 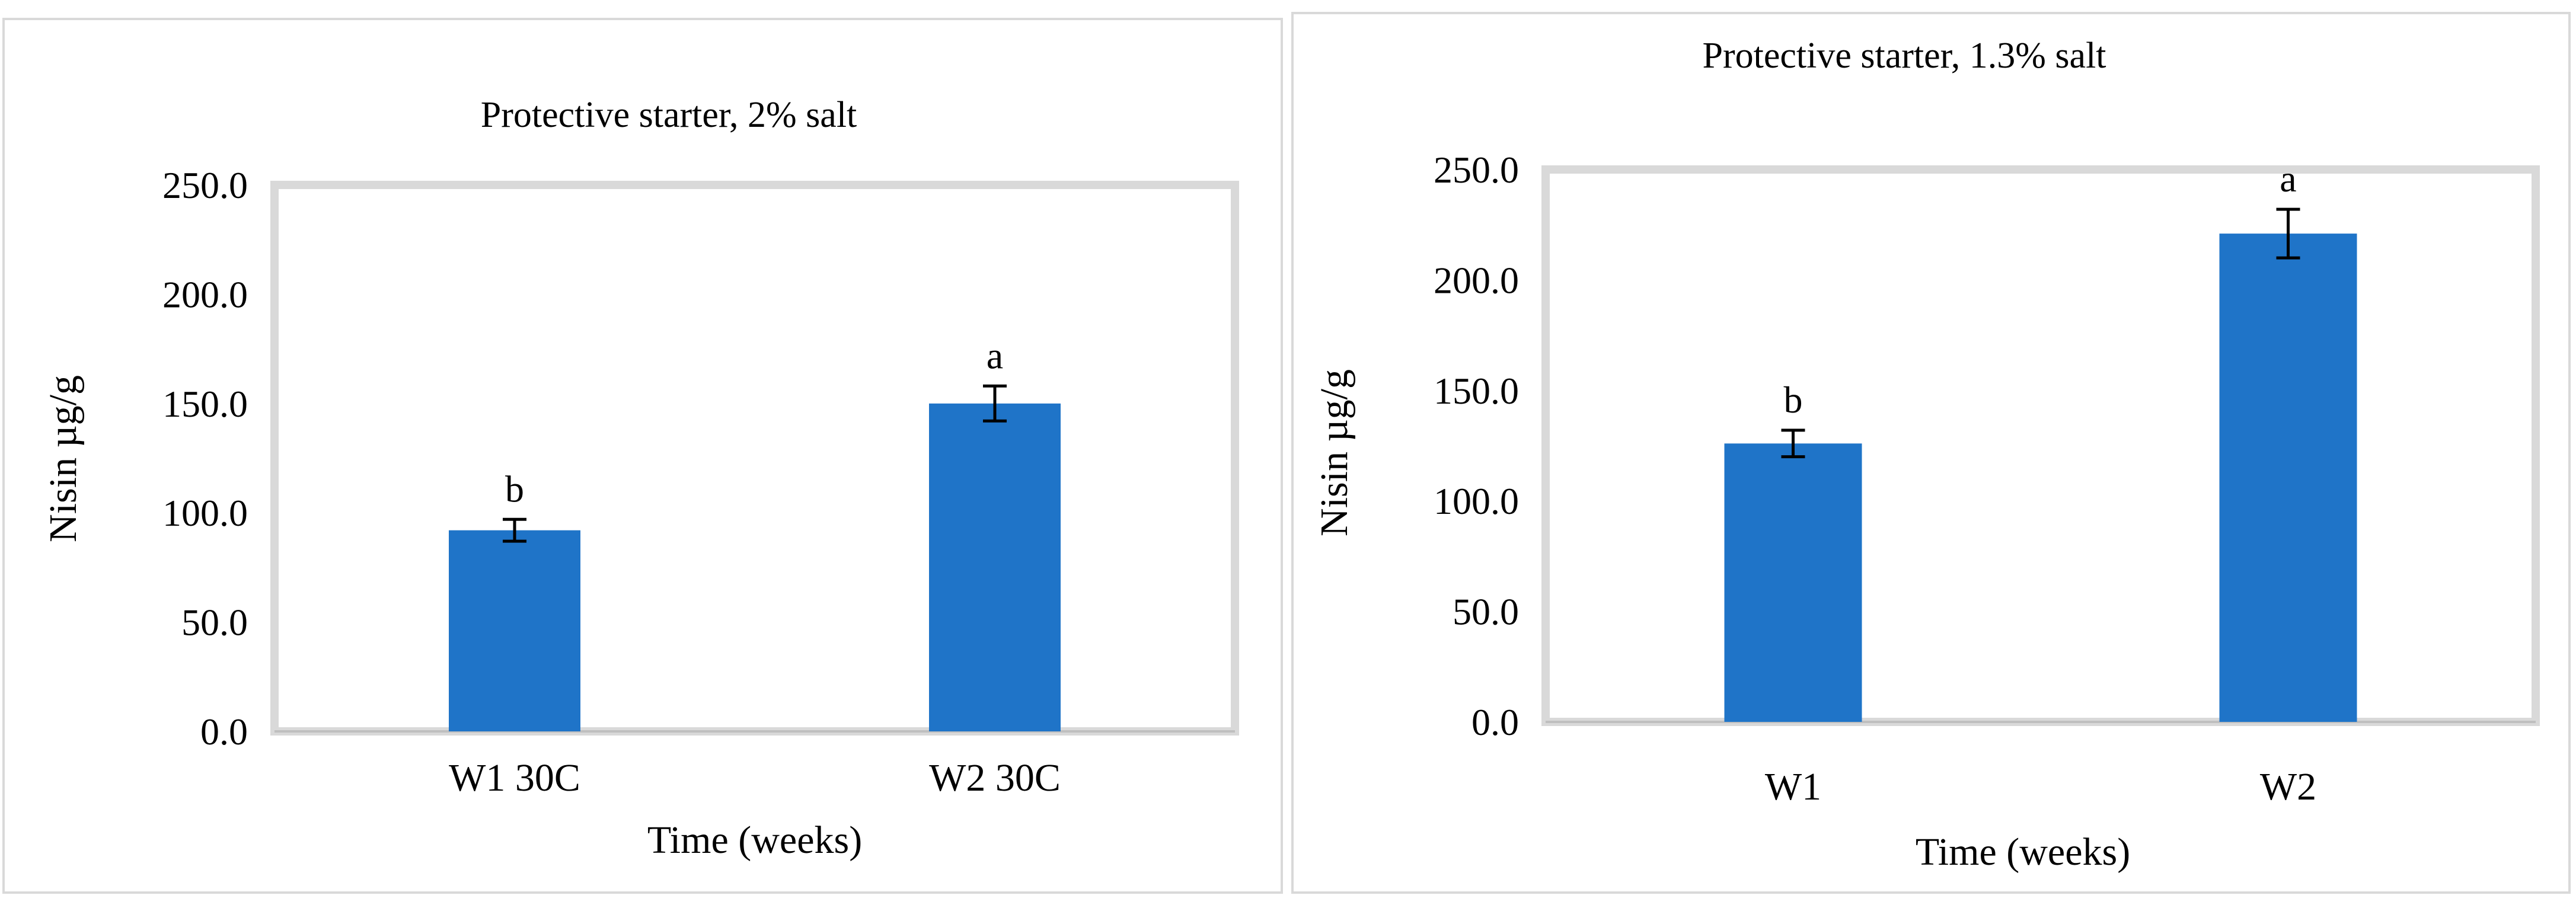 What do you see at coordinates (755, 778) in the screenshot?
I see `x-tick-labels: W1 30C W2 30C` at bounding box center [755, 778].